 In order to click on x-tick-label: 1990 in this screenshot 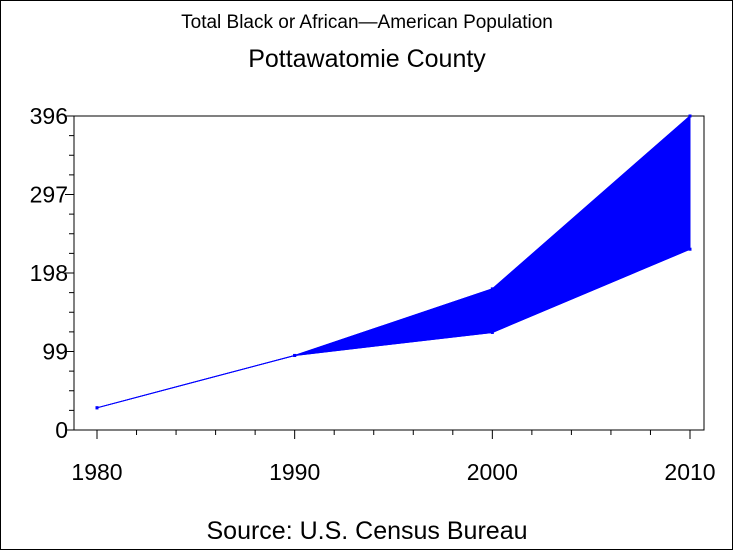, I will do `click(294, 472)`.